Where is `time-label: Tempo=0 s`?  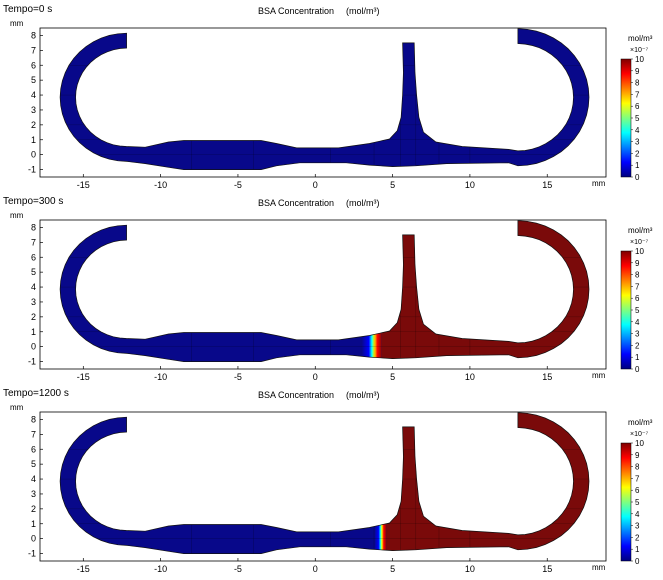
time-label: Tempo=0 s is located at coordinates (27, 9).